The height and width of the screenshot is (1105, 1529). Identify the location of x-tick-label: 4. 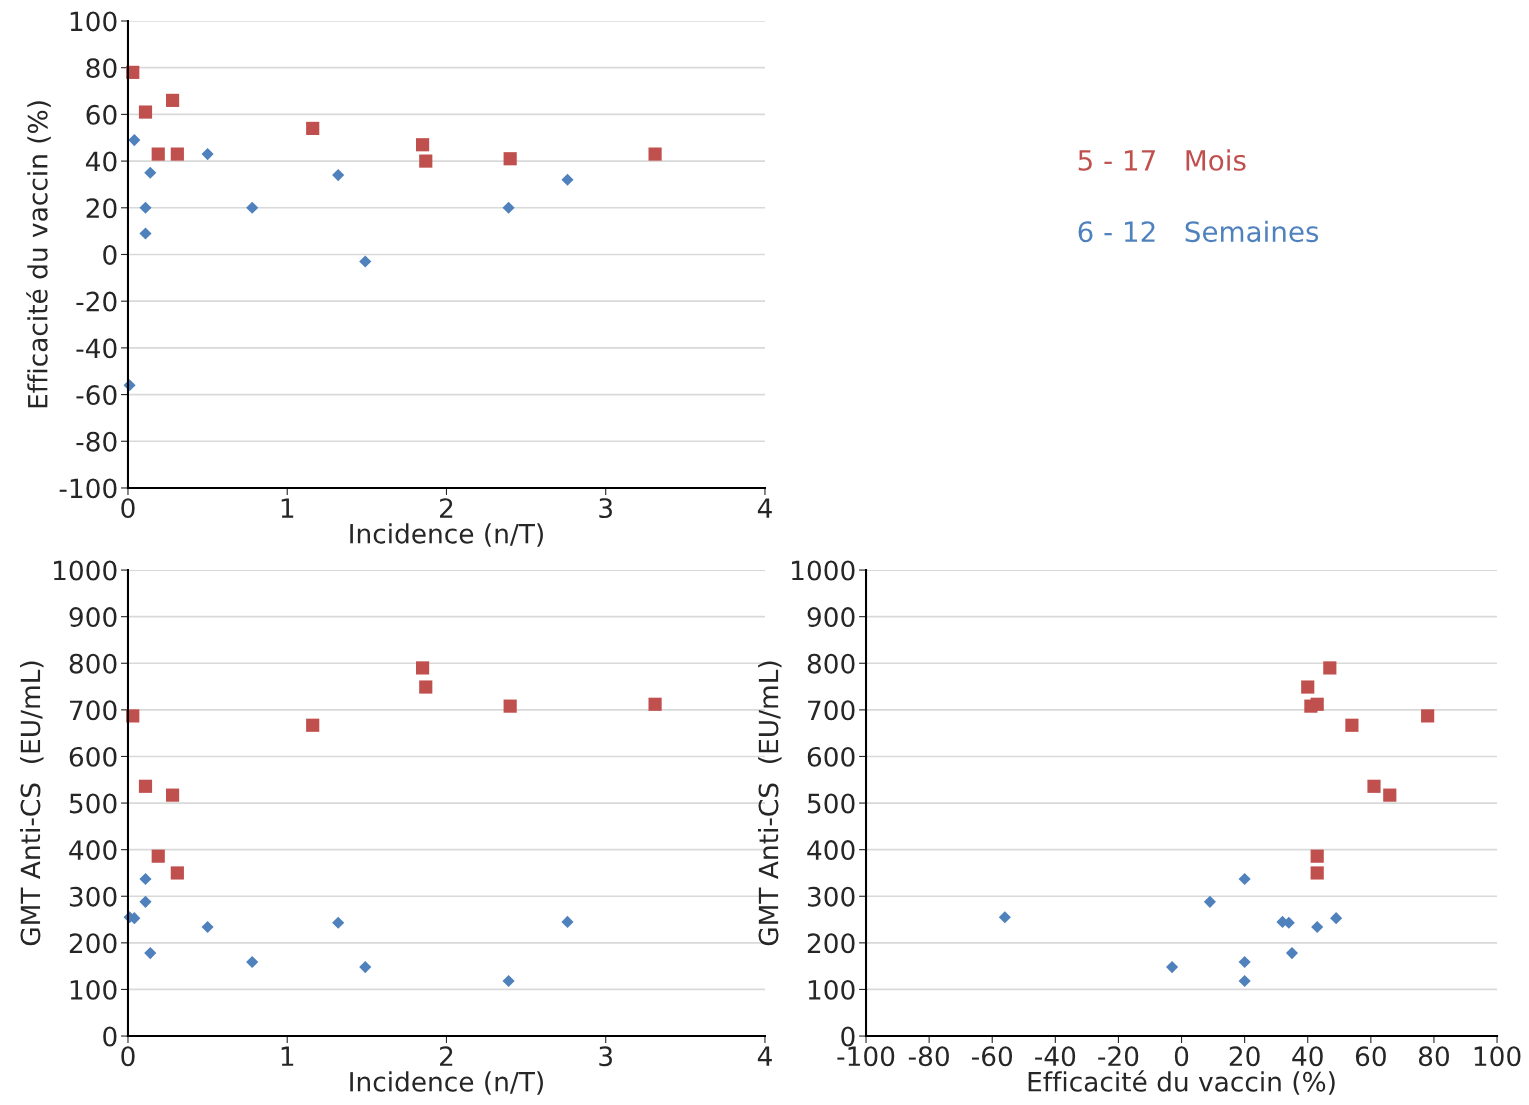
(764, 1056).